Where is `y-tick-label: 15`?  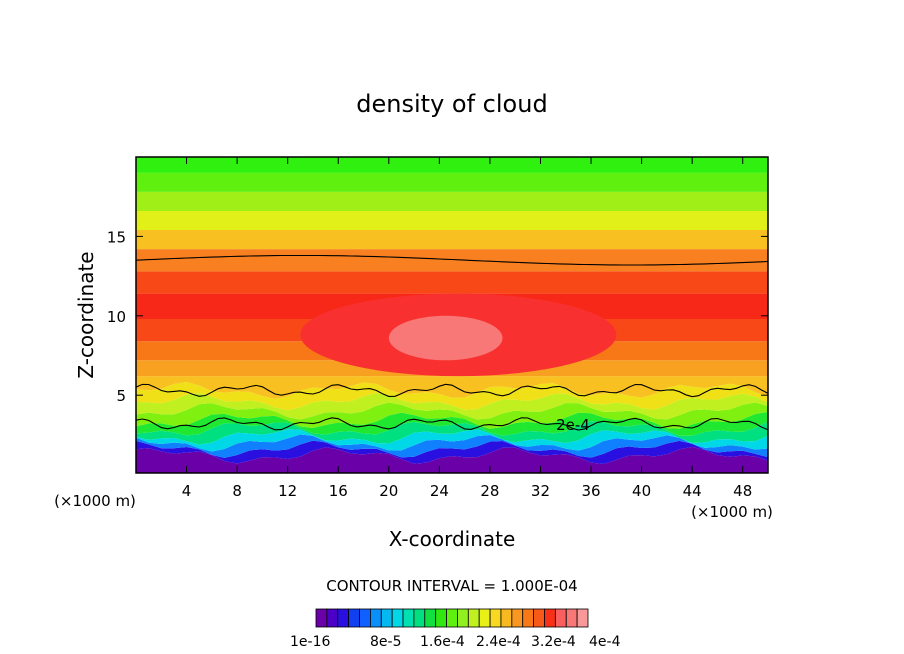 y-tick-label: 15 is located at coordinates (116, 237).